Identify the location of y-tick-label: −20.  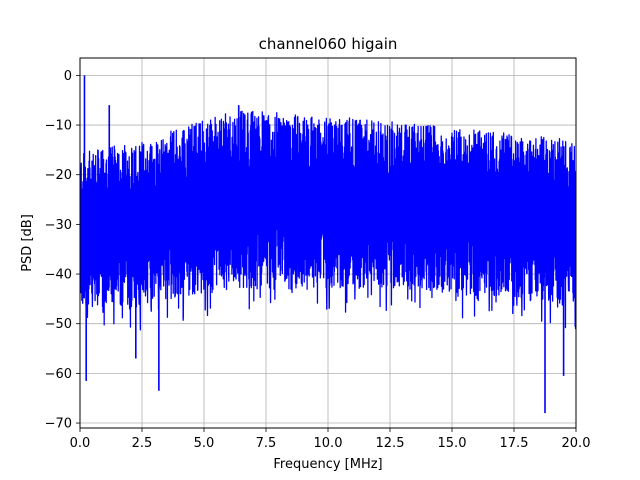
(58, 175).